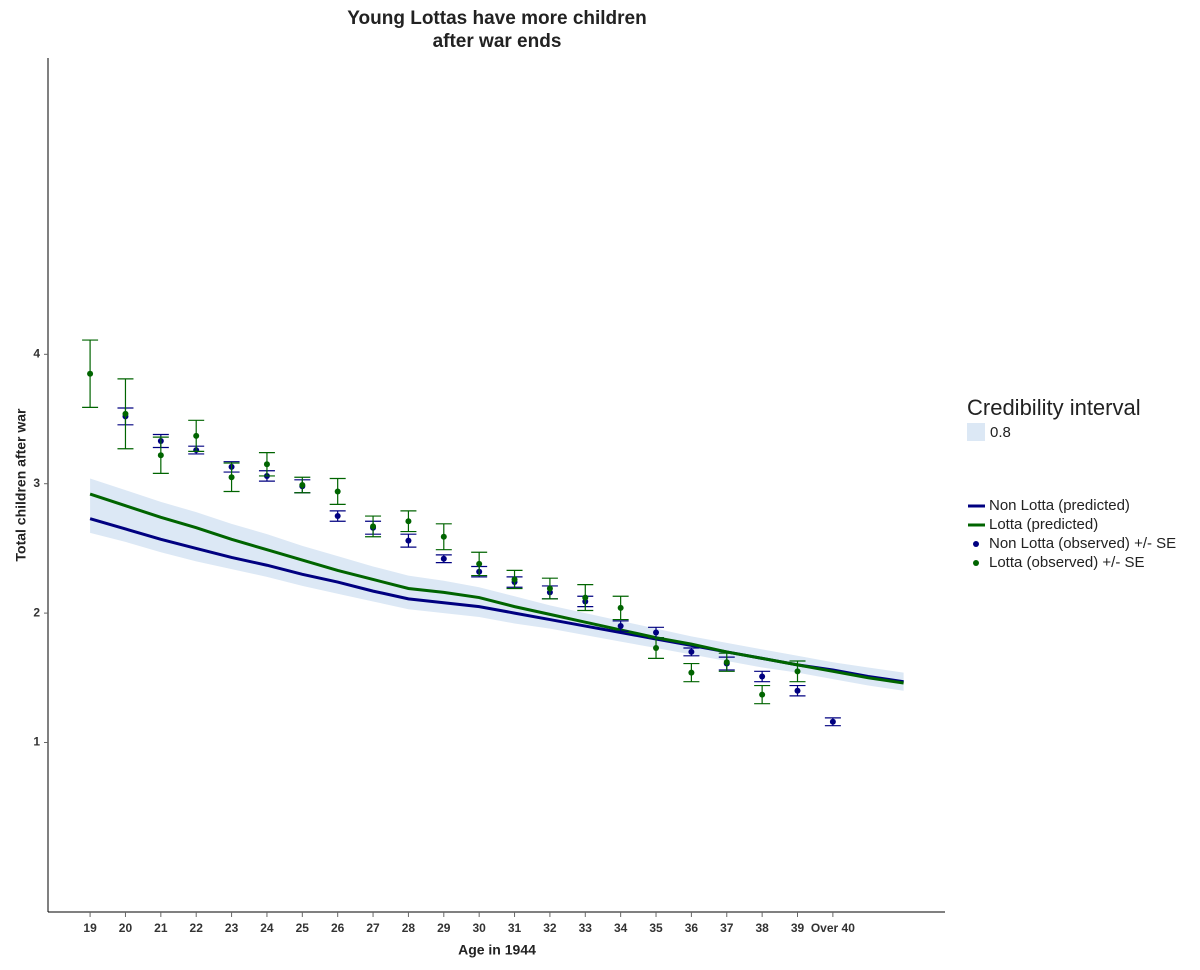  What do you see at coordinates (36, 742) in the screenshot?
I see `y-tick-label: 1` at bounding box center [36, 742].